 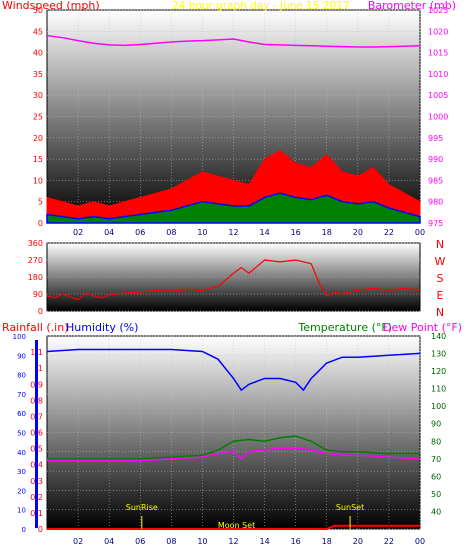 I want to click on barometer-series, so click(x=233, y=41).